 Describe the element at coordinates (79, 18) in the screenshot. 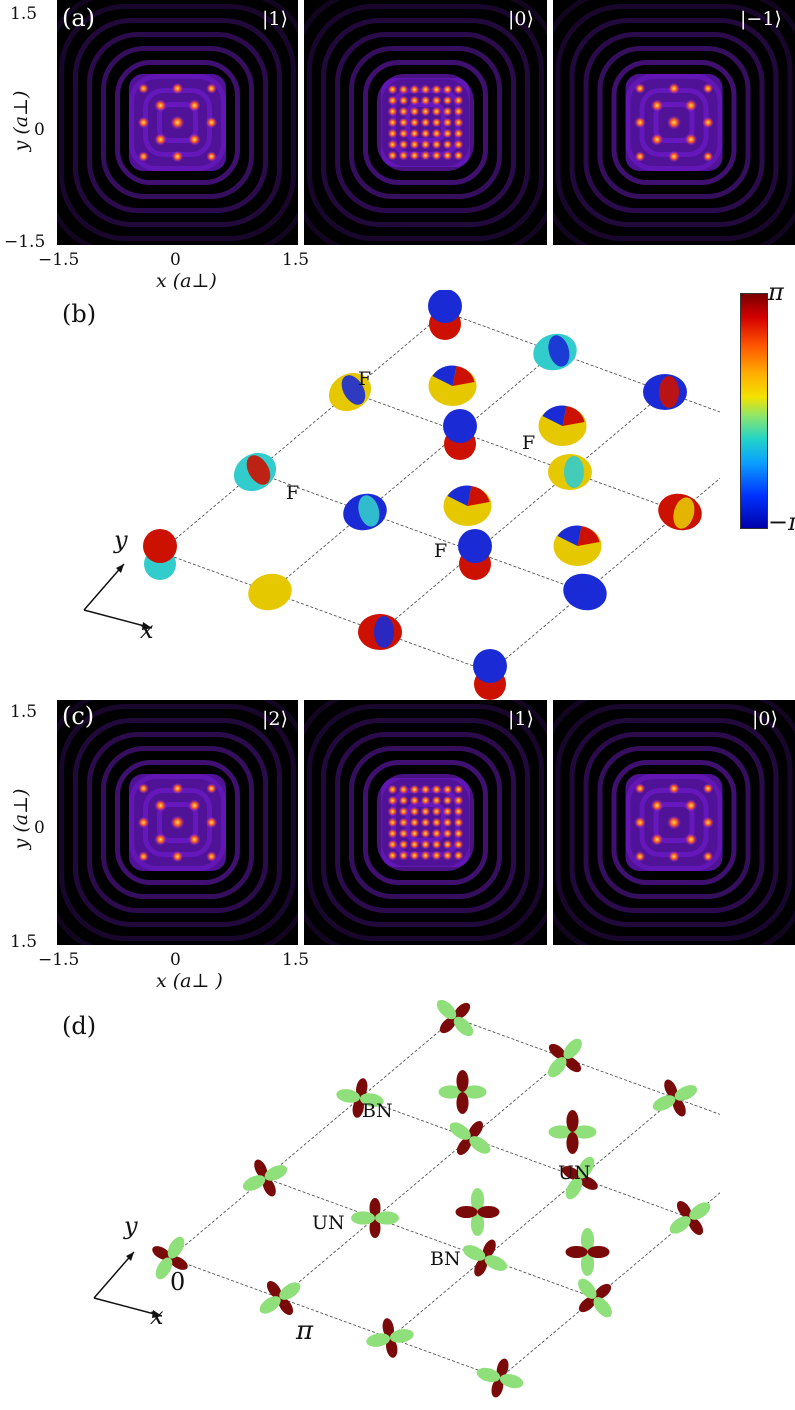

I see `panel-label-a: (a)` at that location.